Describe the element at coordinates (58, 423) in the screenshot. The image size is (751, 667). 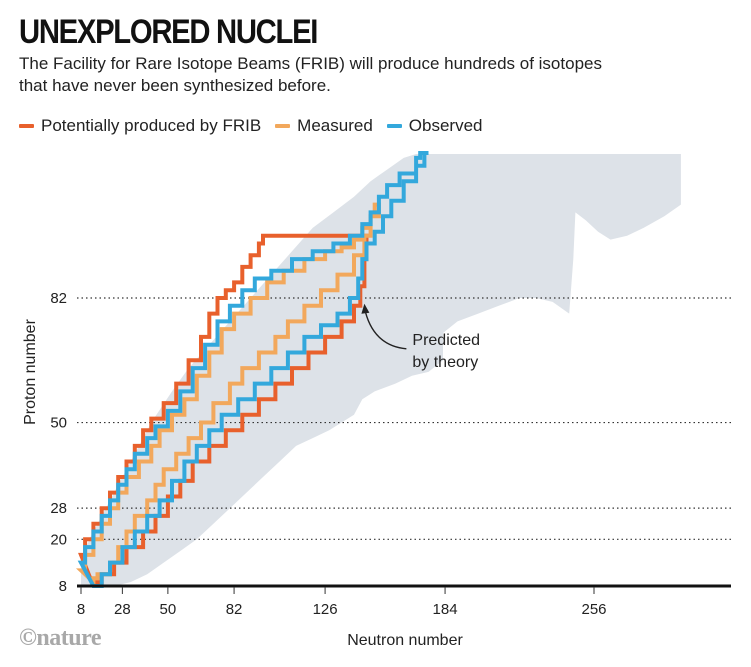
I see `y-tick-label: 50` at that location.